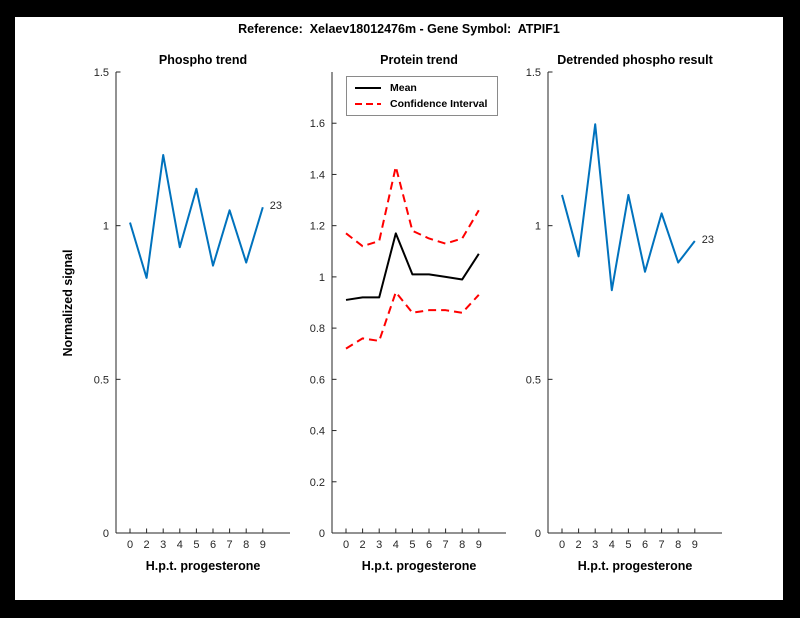 The width and height of the screenshot is (800, 618). Describe the element at coordinates (368, 104) in the screenshot. I see `ci-line-sample-icon` at that location.